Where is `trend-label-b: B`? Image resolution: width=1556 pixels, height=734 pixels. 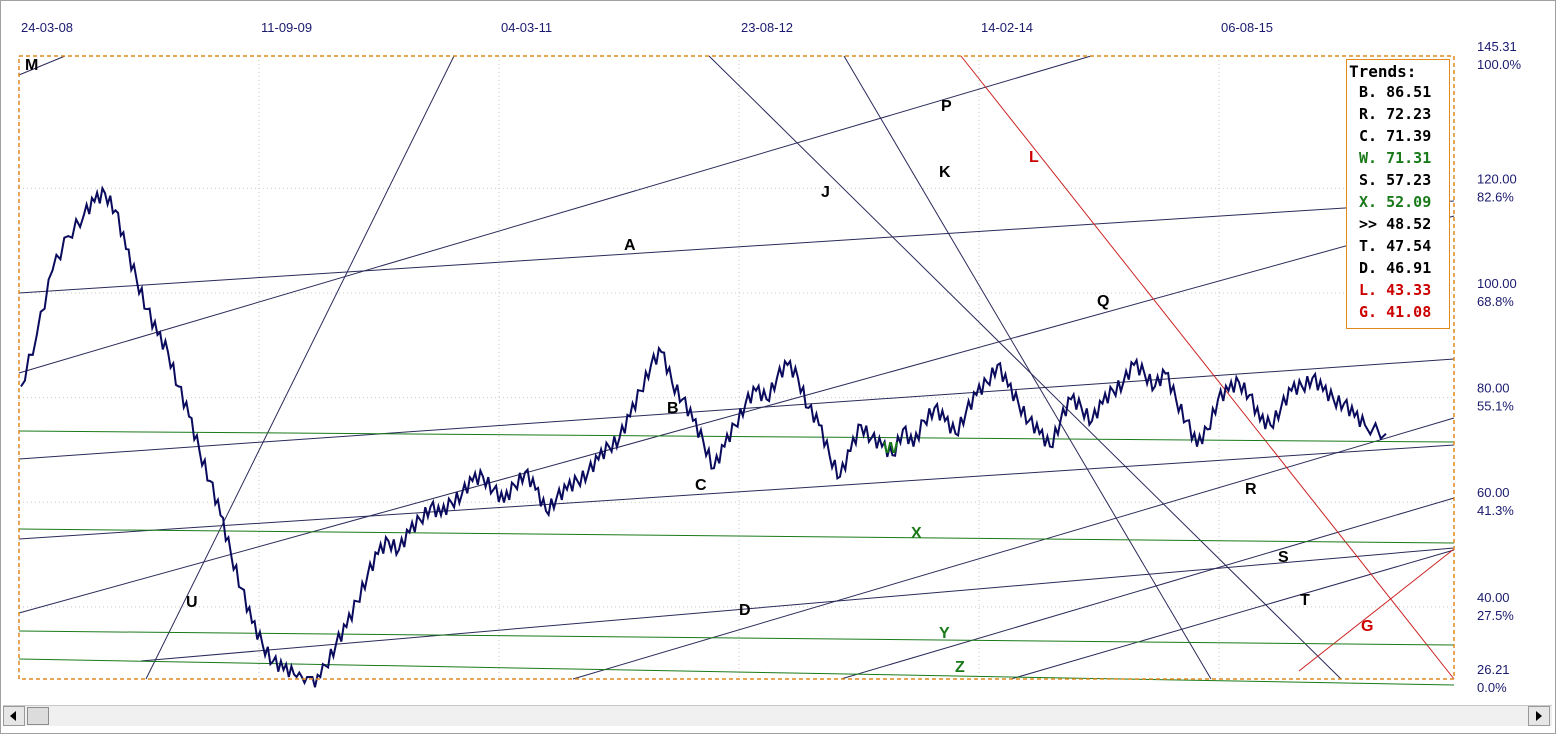
trend-label-b: B is located at coordinates (673, 408).